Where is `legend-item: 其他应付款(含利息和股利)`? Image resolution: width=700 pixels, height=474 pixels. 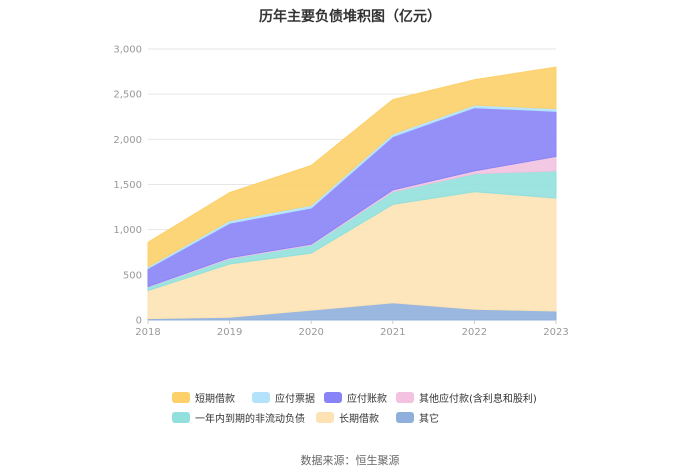
legend-item: 其他应付款(含利息和股利) is located at coordinates (466, 397).